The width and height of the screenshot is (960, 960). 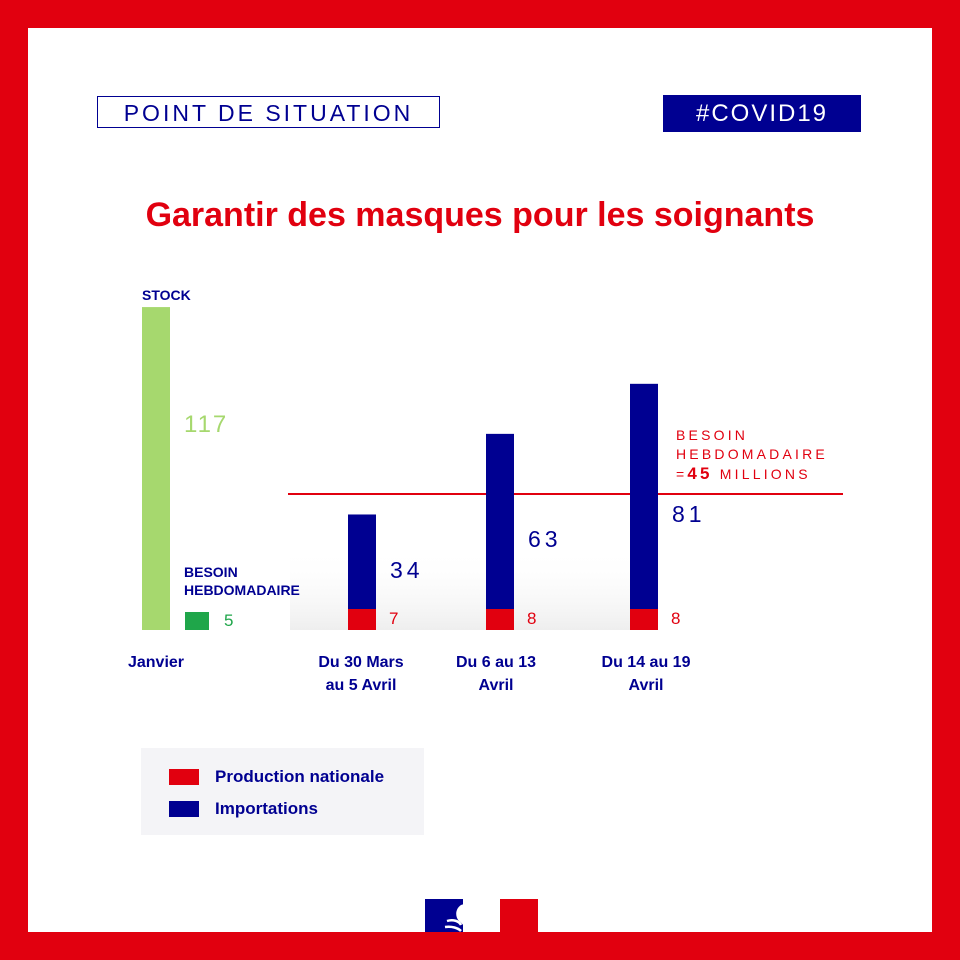 What do you see at coordinates (211, 572) in the screenshot?
I see `january-need-label-line: BESOIN` at bounding box center [211, 572].